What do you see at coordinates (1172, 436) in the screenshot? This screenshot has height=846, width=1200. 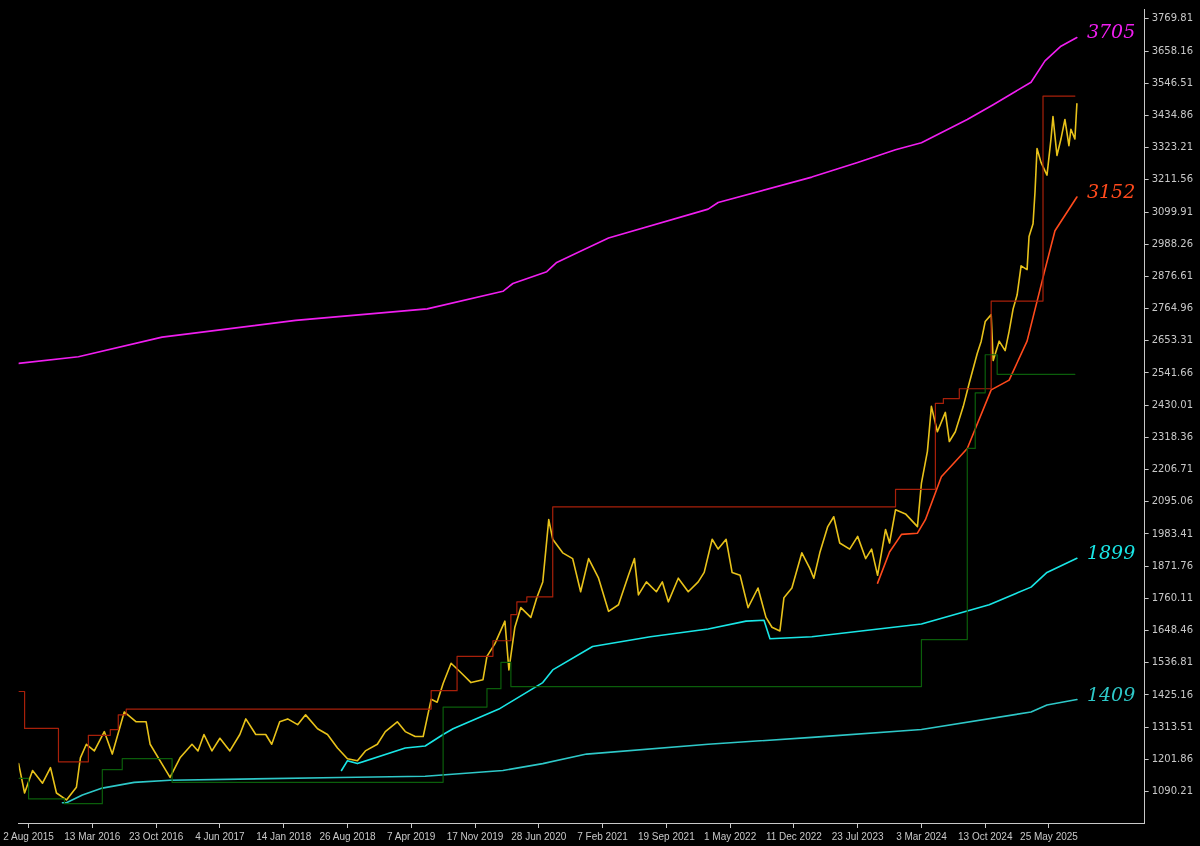 I see `y-tick-label: 2318.36` at bounding box center [1172, 436].